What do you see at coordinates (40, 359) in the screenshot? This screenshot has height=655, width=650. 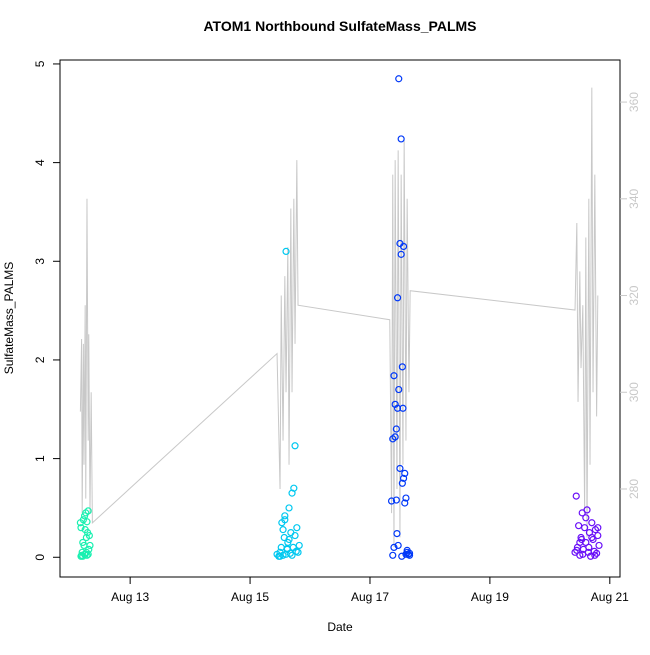 I see `y-tick-label: 2` at bounding box center [40, 359].